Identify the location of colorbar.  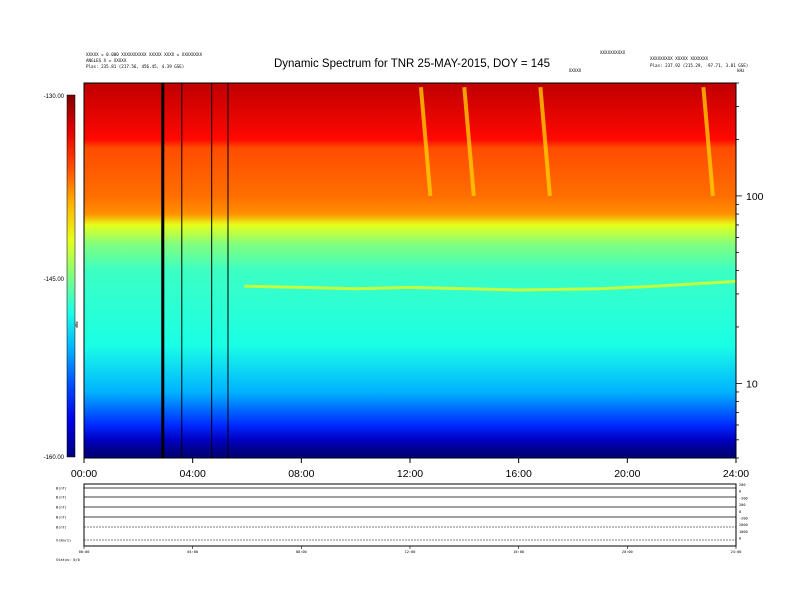
(71, 276).